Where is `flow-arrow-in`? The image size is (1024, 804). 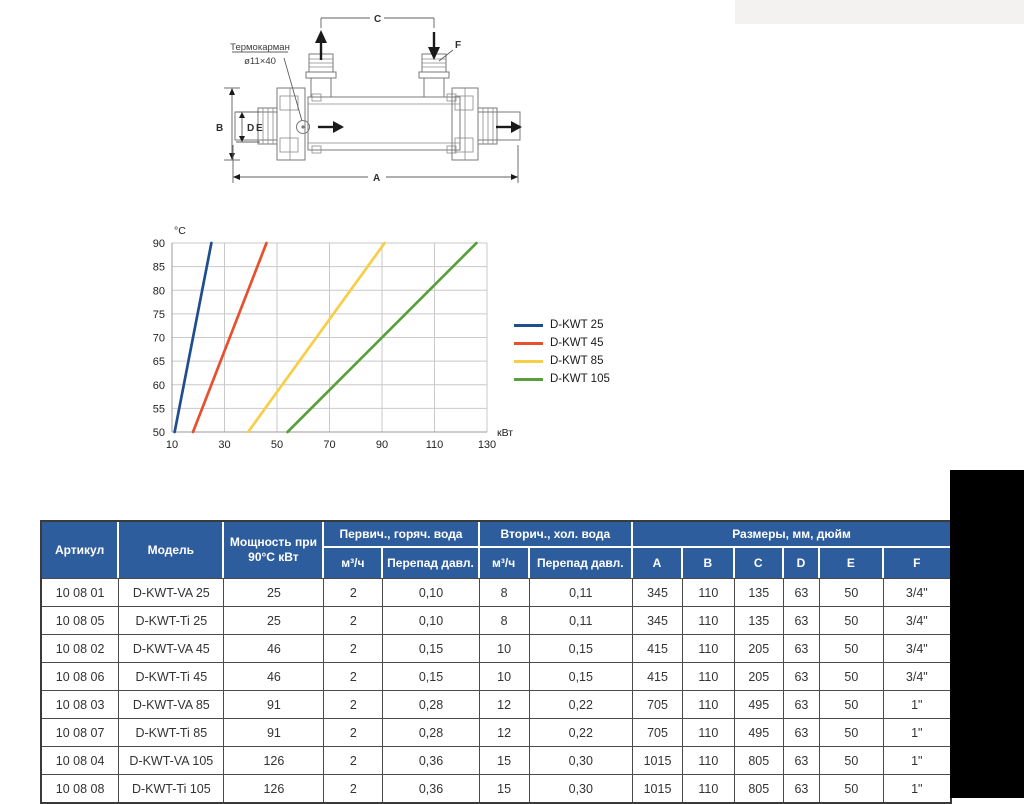
flow-arrow-in is located at coordinates (331, 127).